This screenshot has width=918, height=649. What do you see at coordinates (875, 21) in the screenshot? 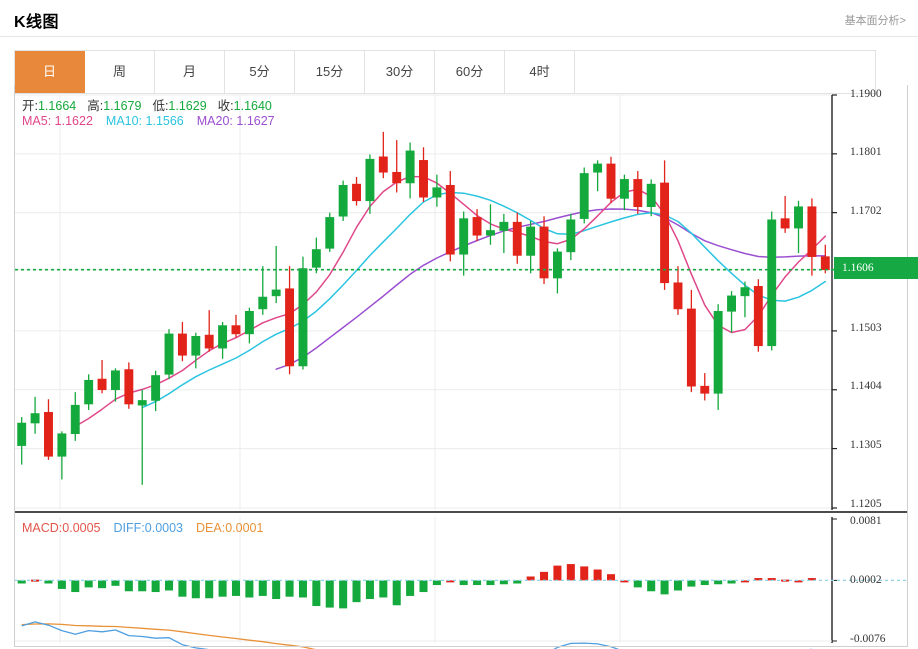
I see `fundamental-analysis-link: 基本面分析>` at bounding box center [875, 21].